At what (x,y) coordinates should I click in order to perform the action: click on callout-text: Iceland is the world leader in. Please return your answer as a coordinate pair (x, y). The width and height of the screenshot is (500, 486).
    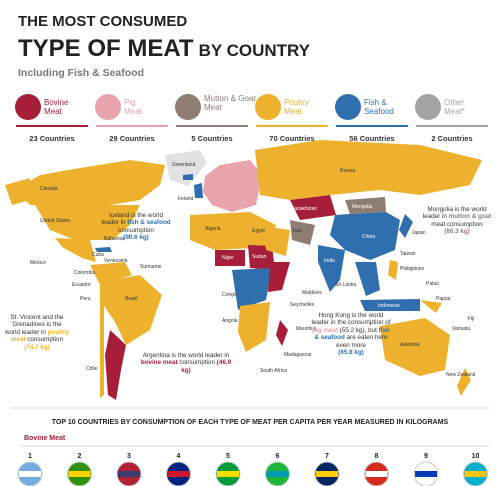
    Looking at the image, I should click on (132, 219).